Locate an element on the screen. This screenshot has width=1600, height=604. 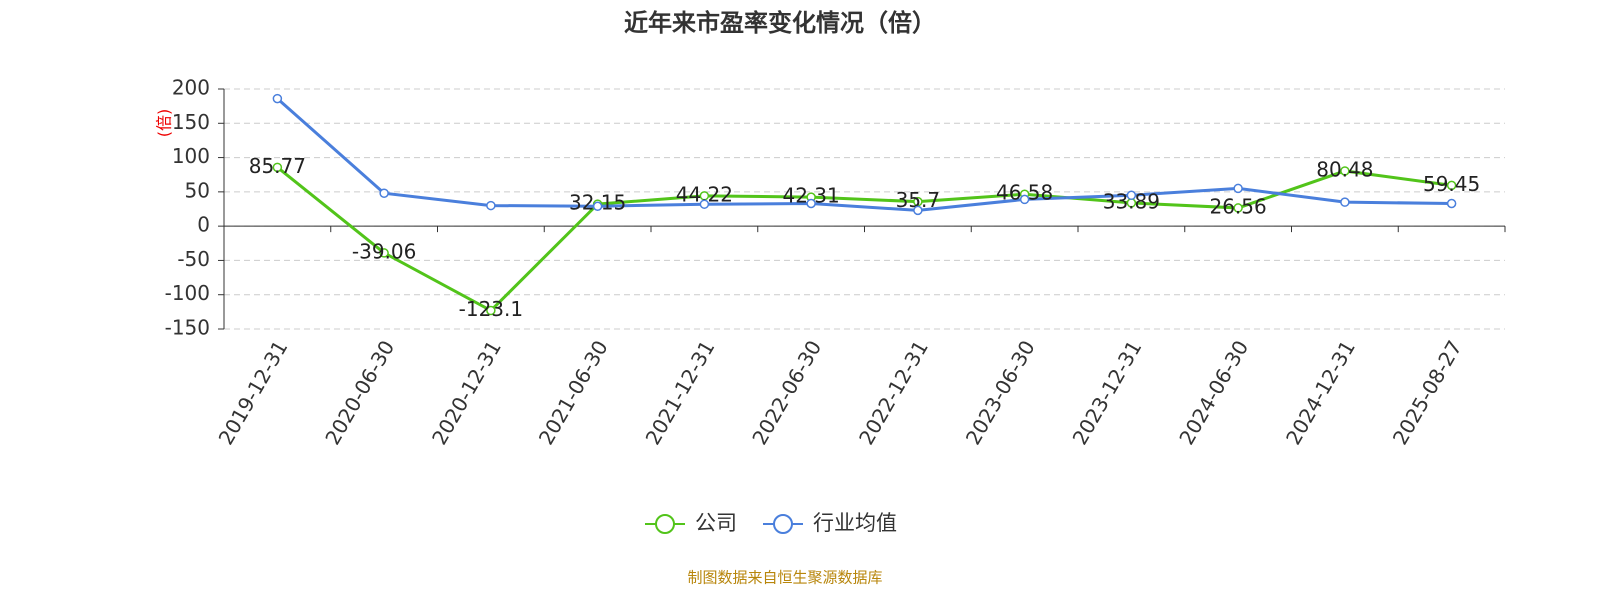
y-tick-label: 150 is located at coordinates (191, 122).